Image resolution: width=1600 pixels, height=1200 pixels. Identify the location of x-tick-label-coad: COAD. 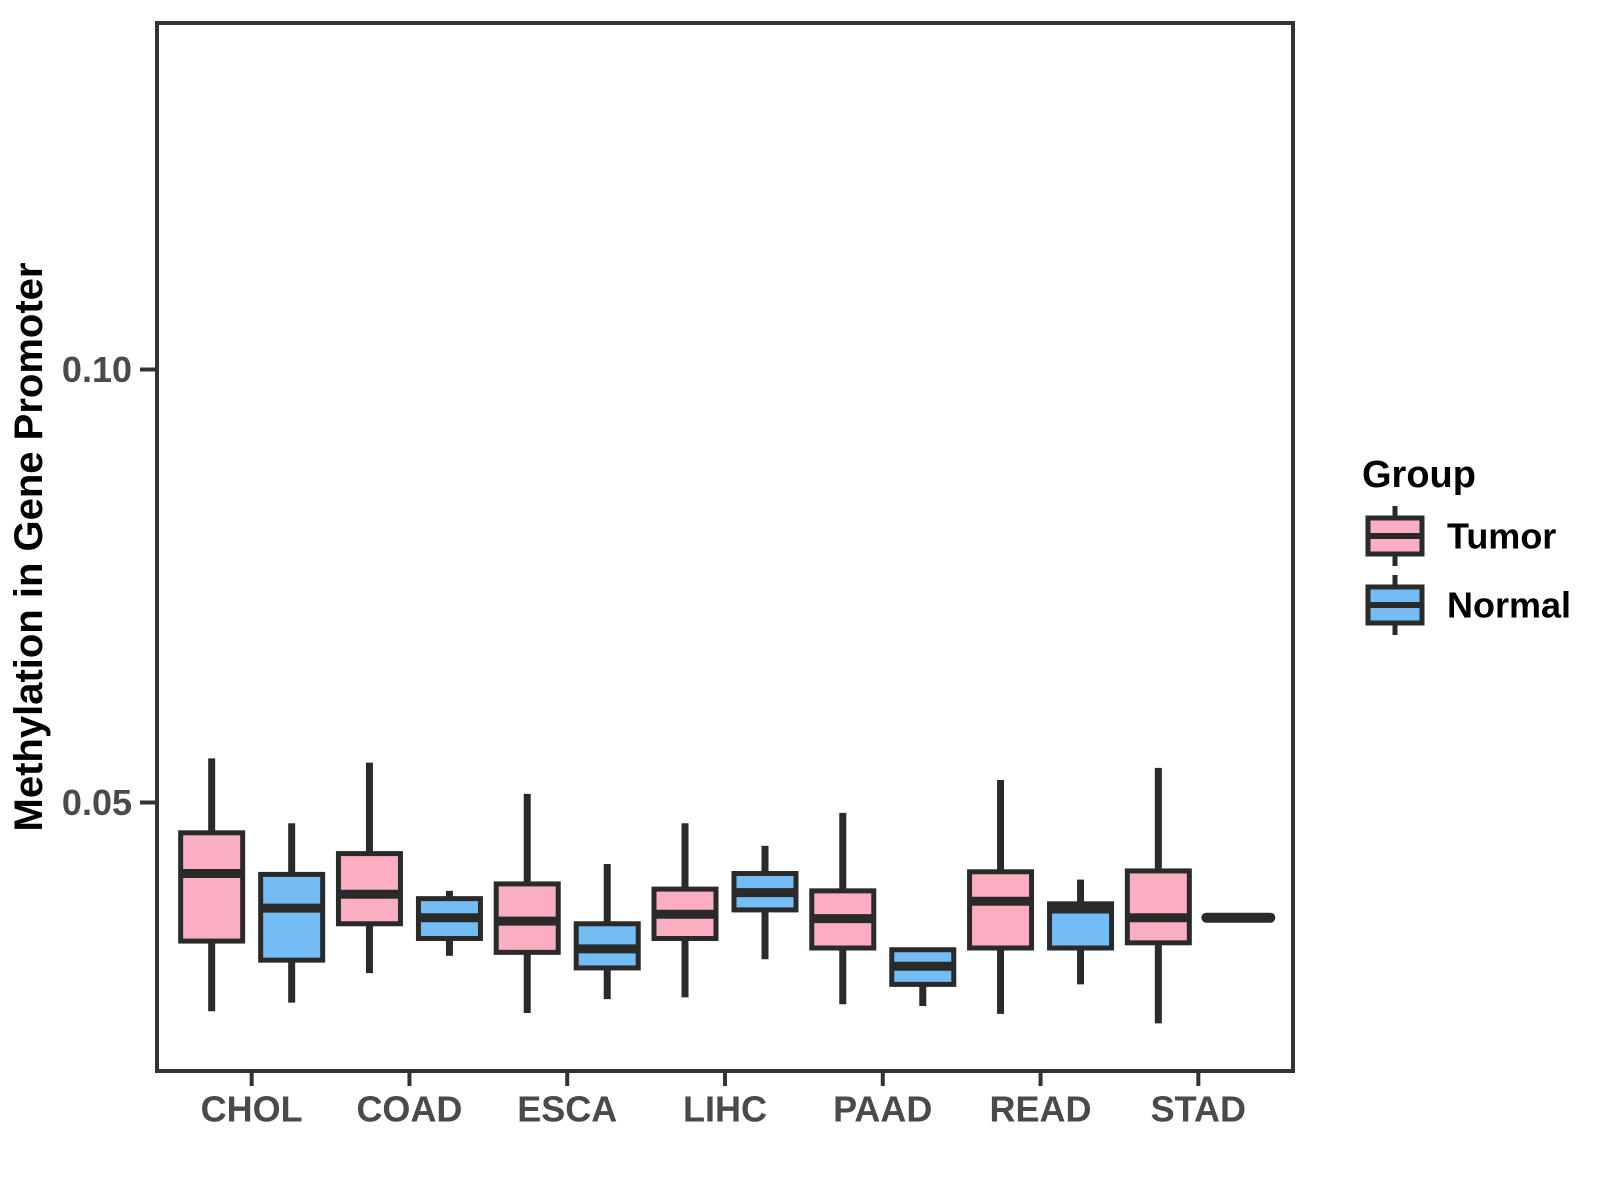
(409, 1108).